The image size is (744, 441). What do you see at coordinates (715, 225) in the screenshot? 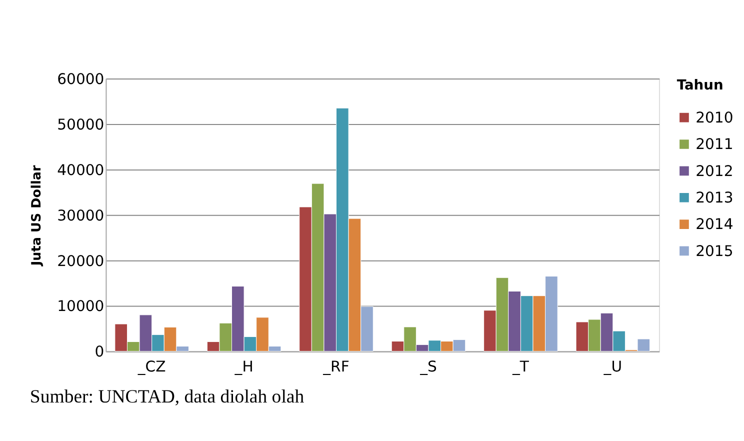
I see `legend-label: 2014` at bounding box center [715, 225].